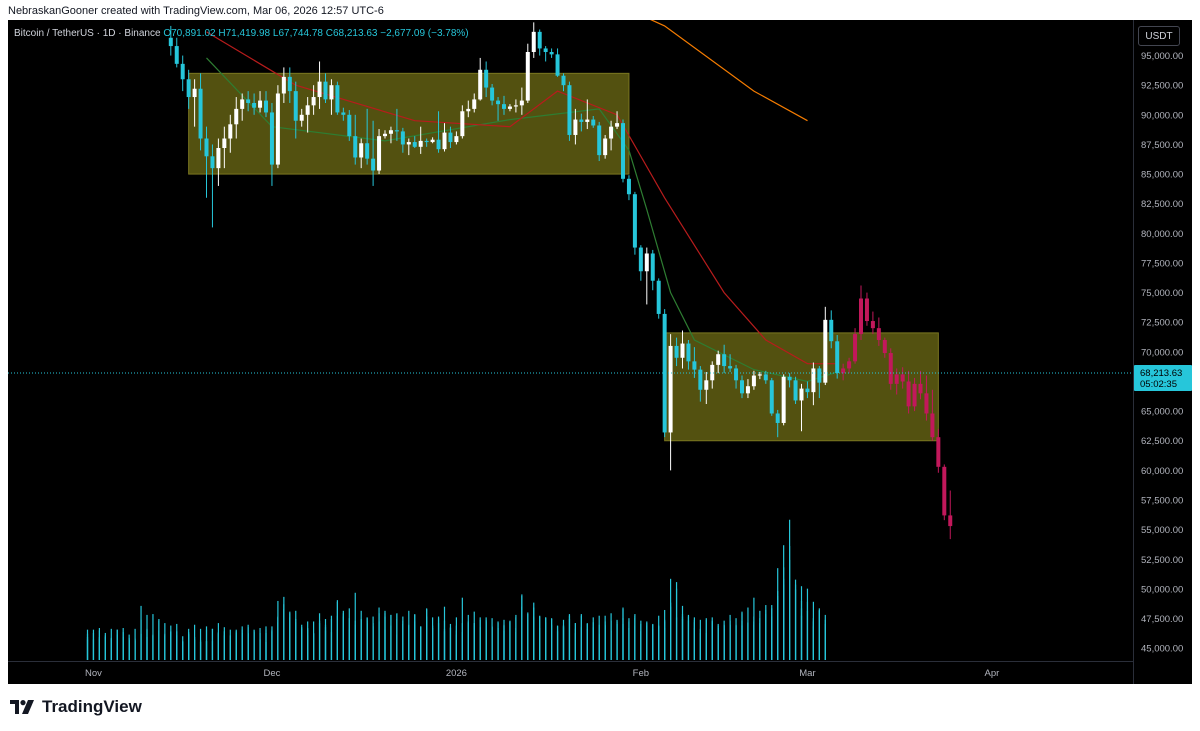 This screenshot has width=1200, height=731. I want to click on y-tick-label: 57,500.00, so click(1162, 501).